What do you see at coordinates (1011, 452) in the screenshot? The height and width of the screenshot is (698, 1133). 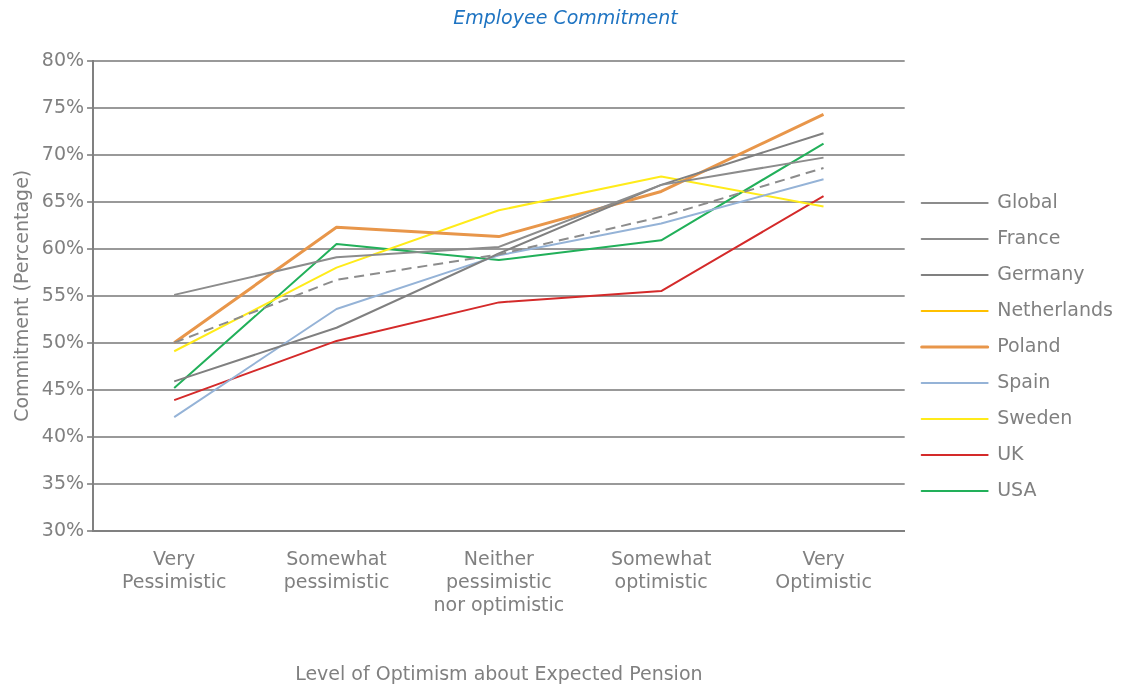 I see `legend-label: UK` at bounding box center [1011, 452].